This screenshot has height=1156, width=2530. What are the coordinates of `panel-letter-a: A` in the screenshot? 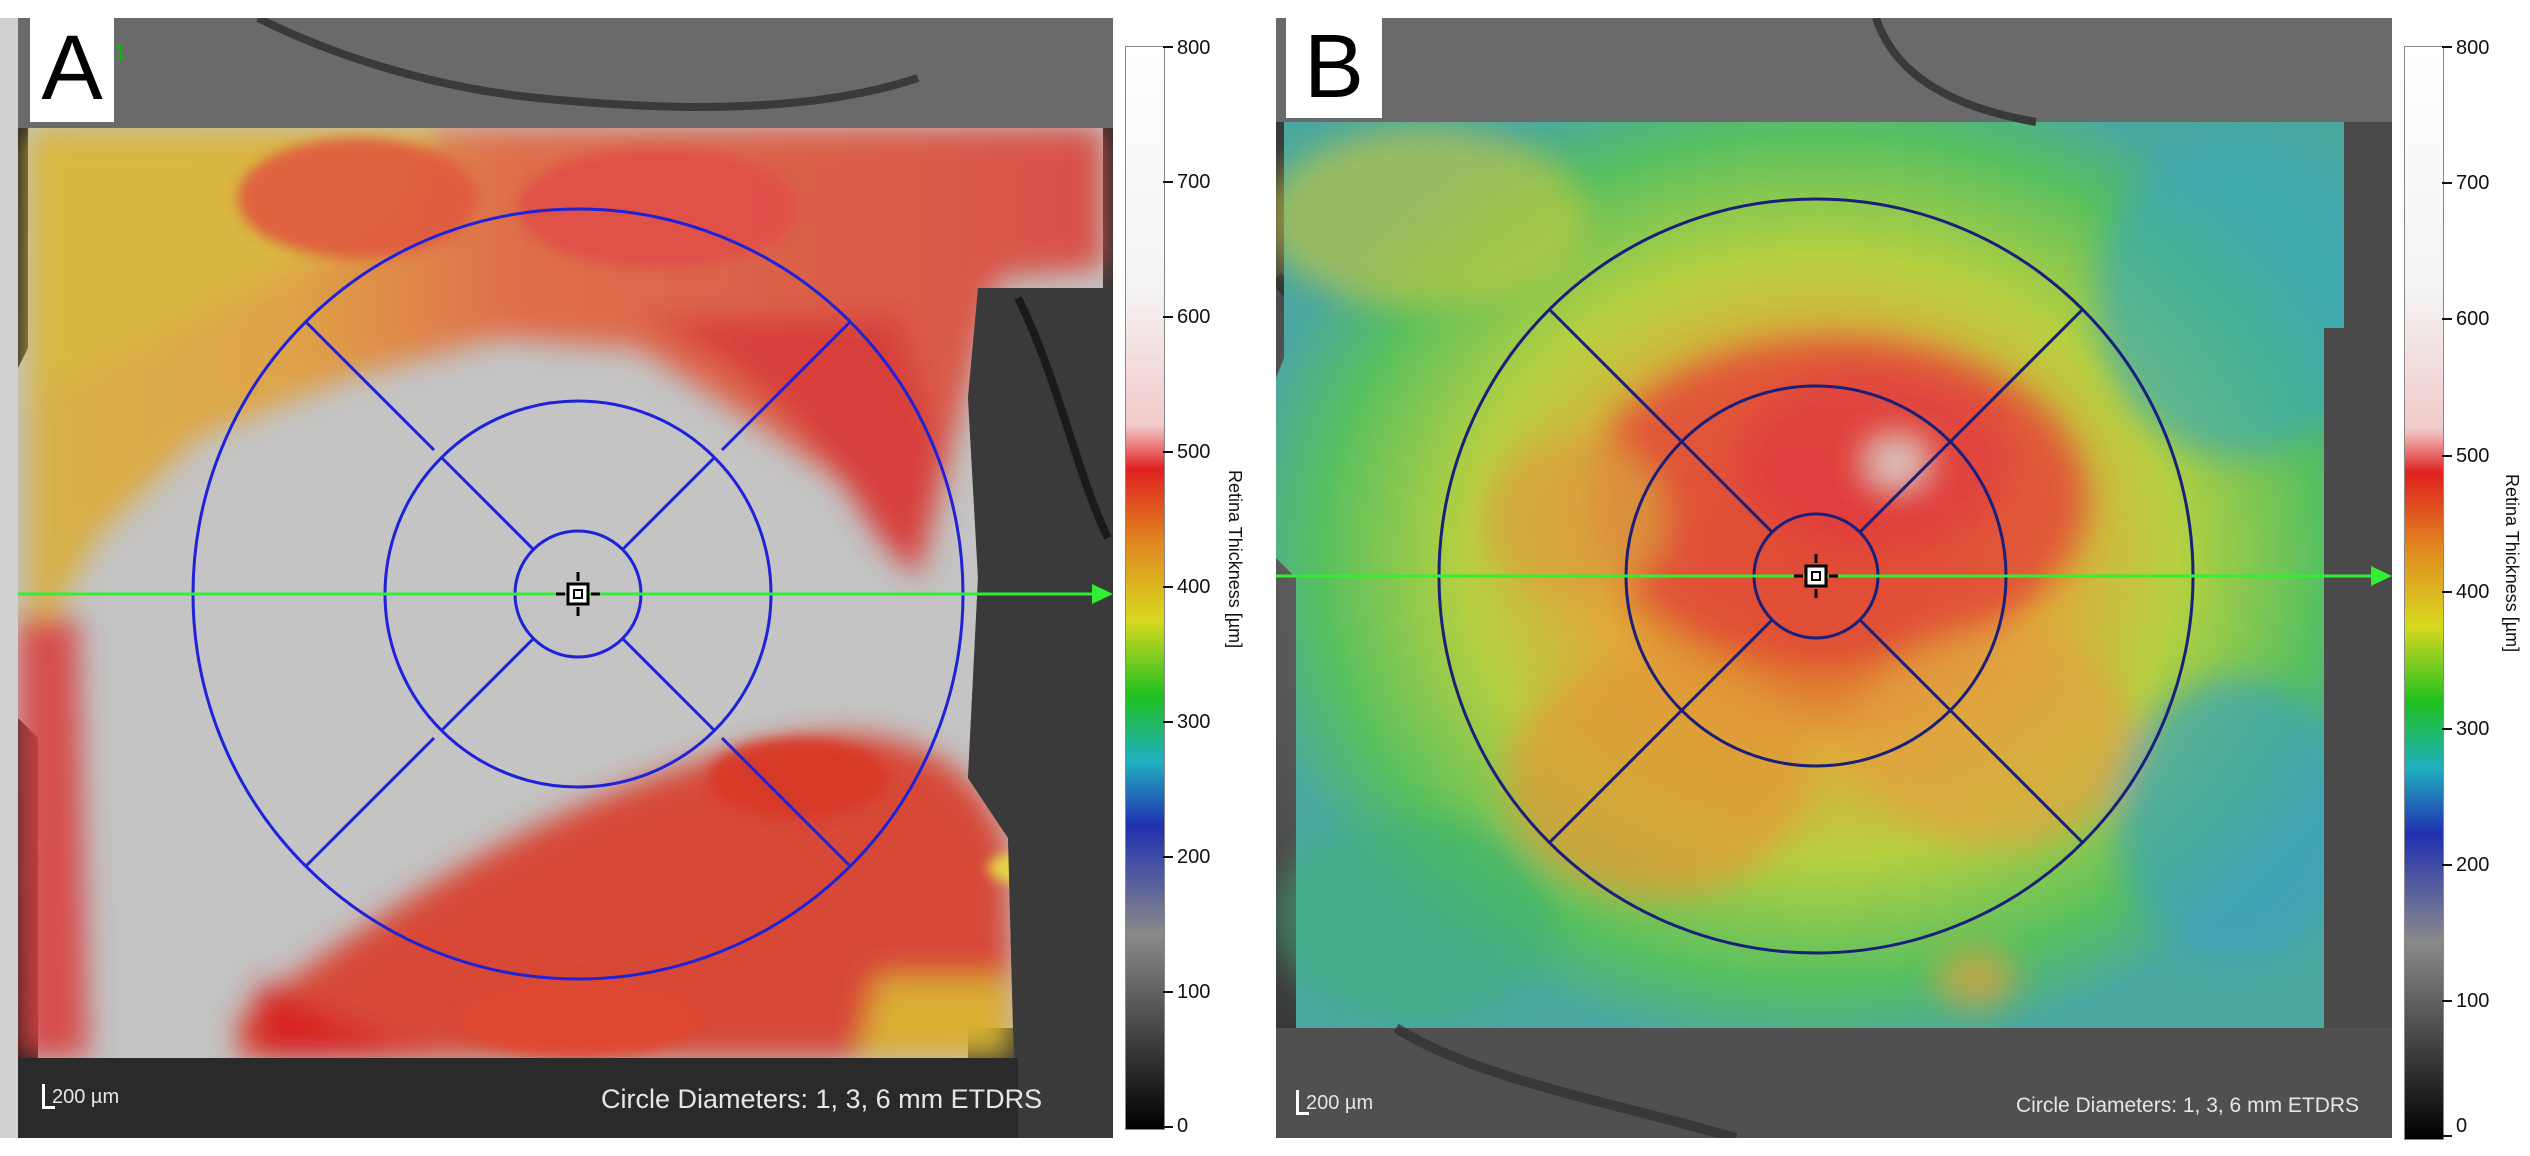 It's located at (72, 70).